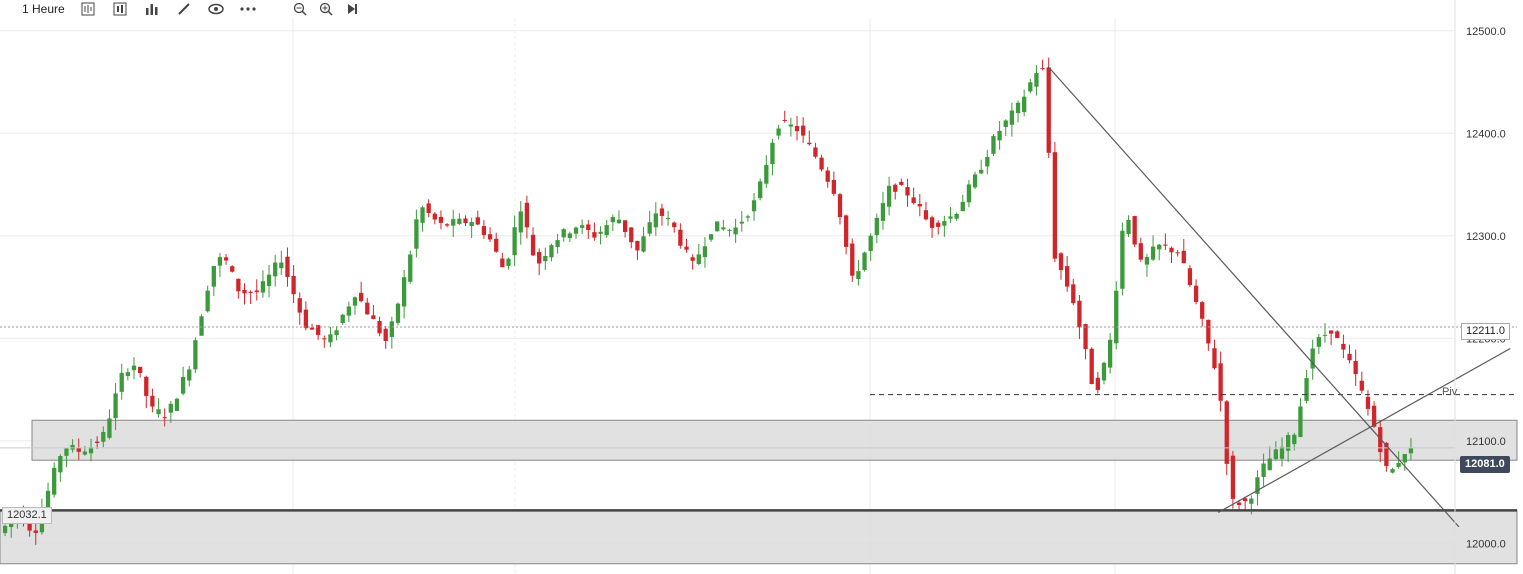 Image resolution: width=1523 pixels, height=574 pixels. Describe the element at coordinates (1450, 392) in the screenshot. I see `pivot-label: Piv` at that location.